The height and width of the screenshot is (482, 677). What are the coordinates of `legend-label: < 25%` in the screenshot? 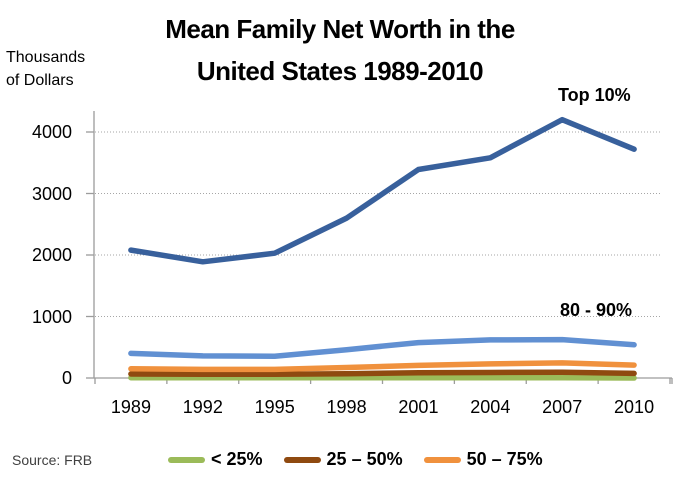 It's located at (237, 459).